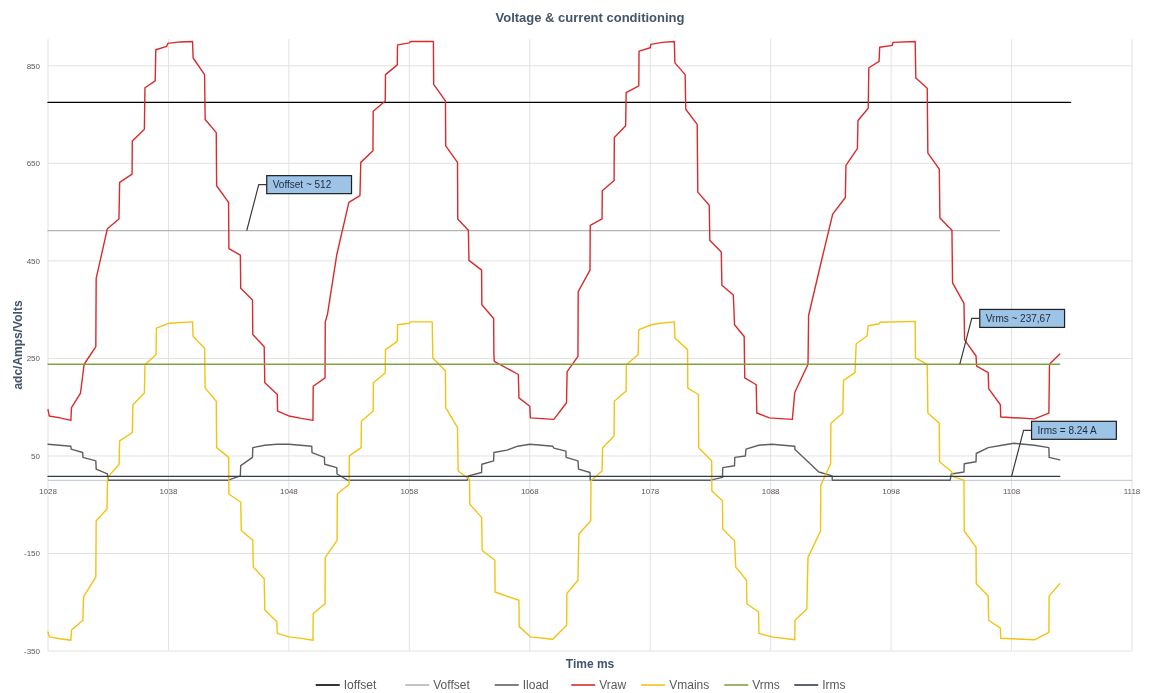  Describe the element at coordinates (766, 685) in the screenshot. I see `legend-label: Vrms` at that location.